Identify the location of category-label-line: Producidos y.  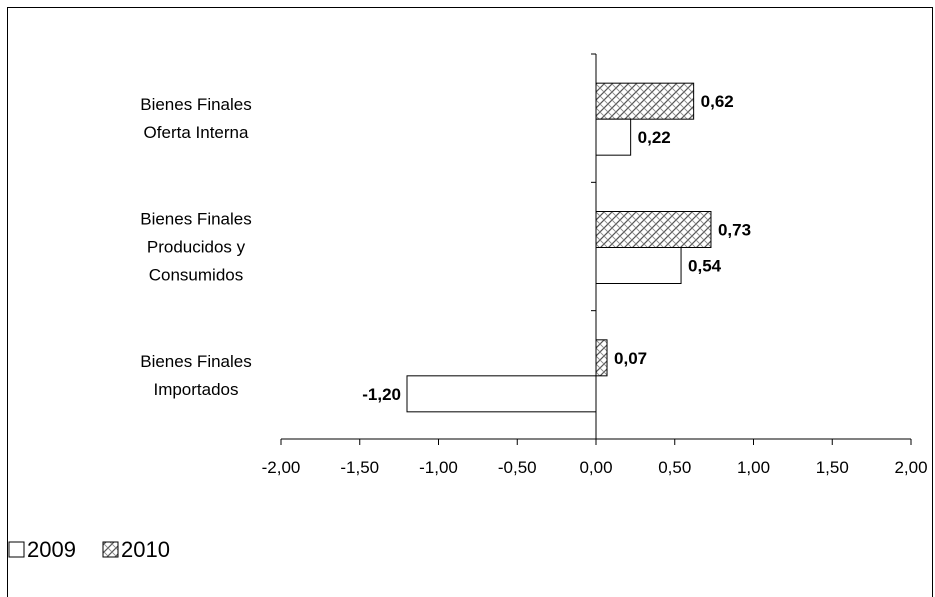
(196, 247).